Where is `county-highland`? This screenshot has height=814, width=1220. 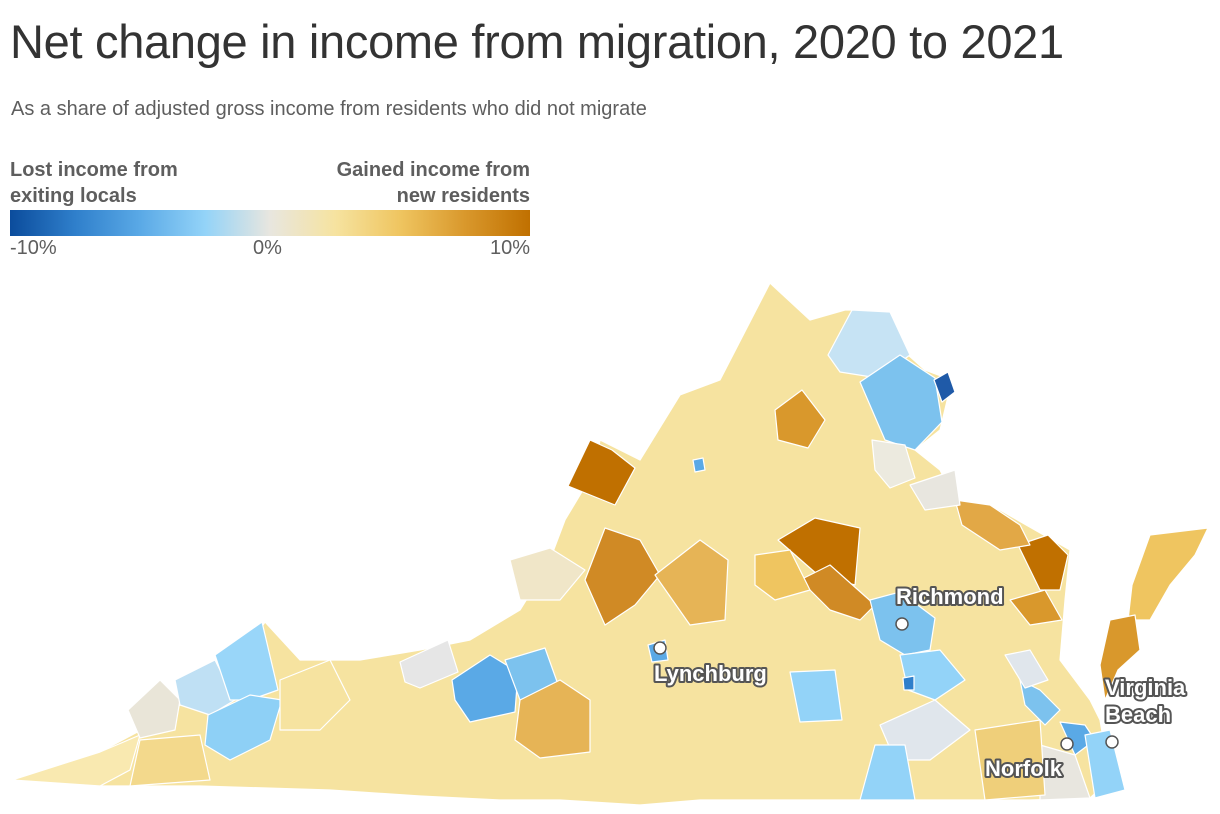
county-highland is located at coordinates (601, 472).